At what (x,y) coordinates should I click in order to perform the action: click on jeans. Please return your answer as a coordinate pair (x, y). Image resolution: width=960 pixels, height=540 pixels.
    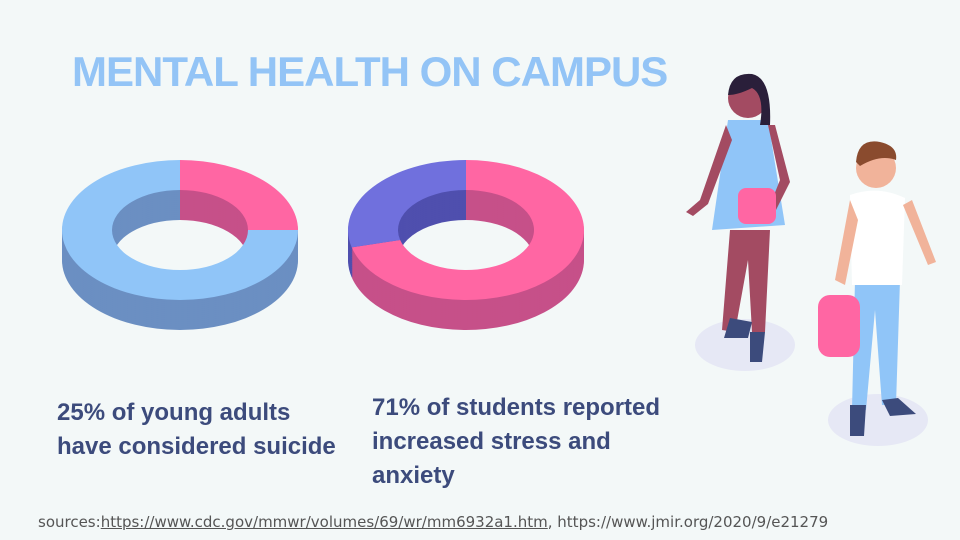
    Looking at the image, I should click on (876, 345).